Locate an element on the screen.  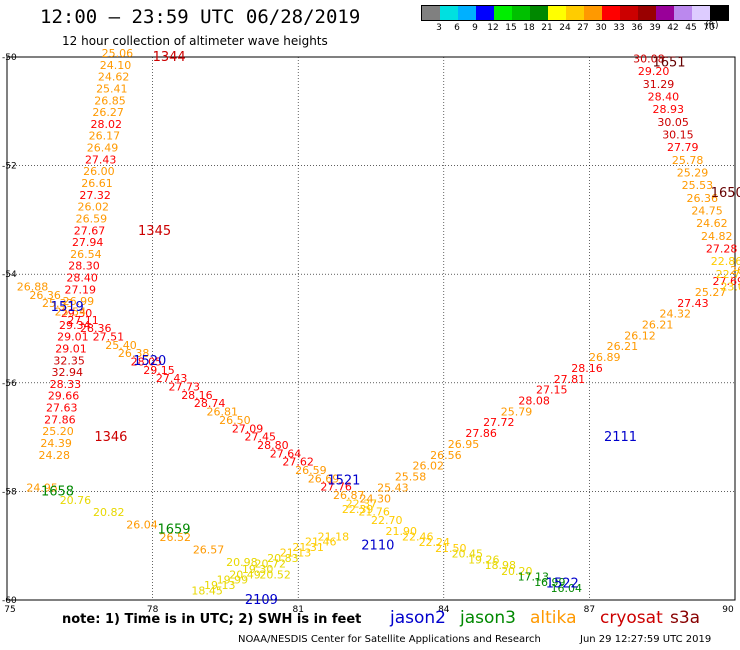
wave-height-label: 19.99 is located at coordinates (233, 580).